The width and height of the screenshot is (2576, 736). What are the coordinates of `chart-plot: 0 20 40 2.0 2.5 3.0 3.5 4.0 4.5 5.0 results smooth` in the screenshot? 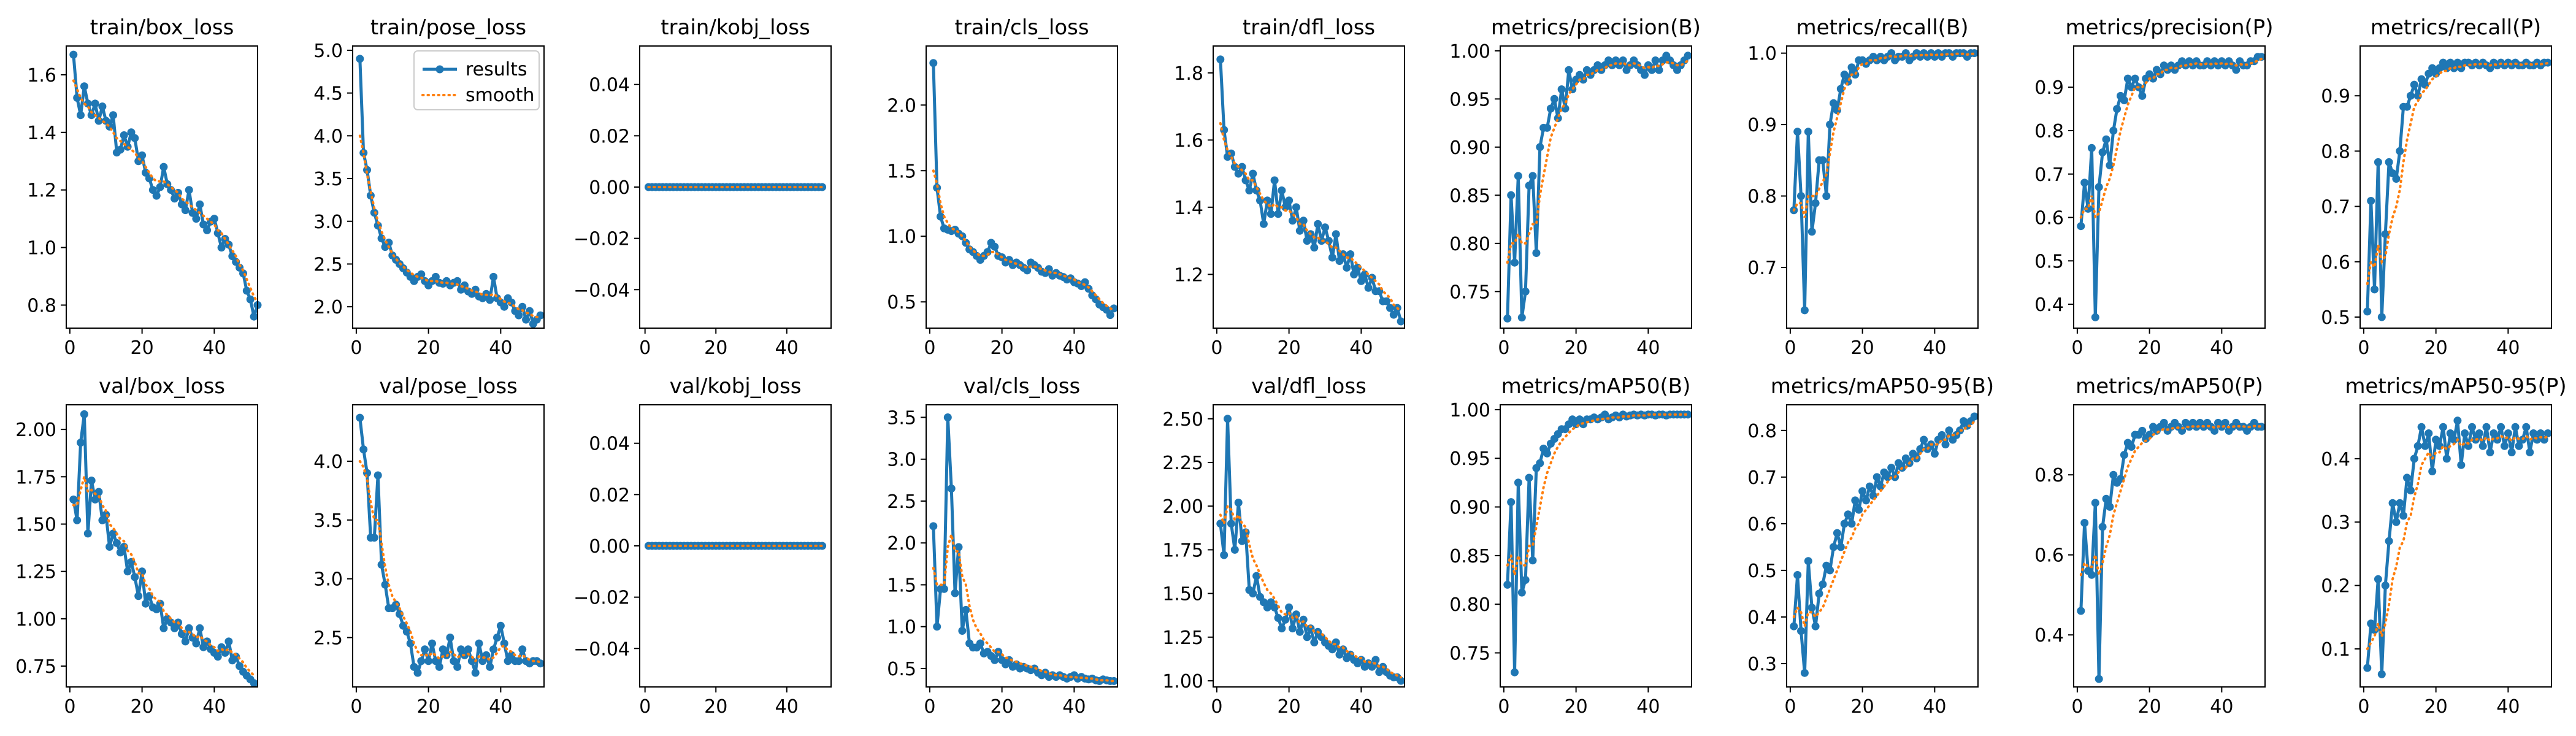 It's located at (429, 199).